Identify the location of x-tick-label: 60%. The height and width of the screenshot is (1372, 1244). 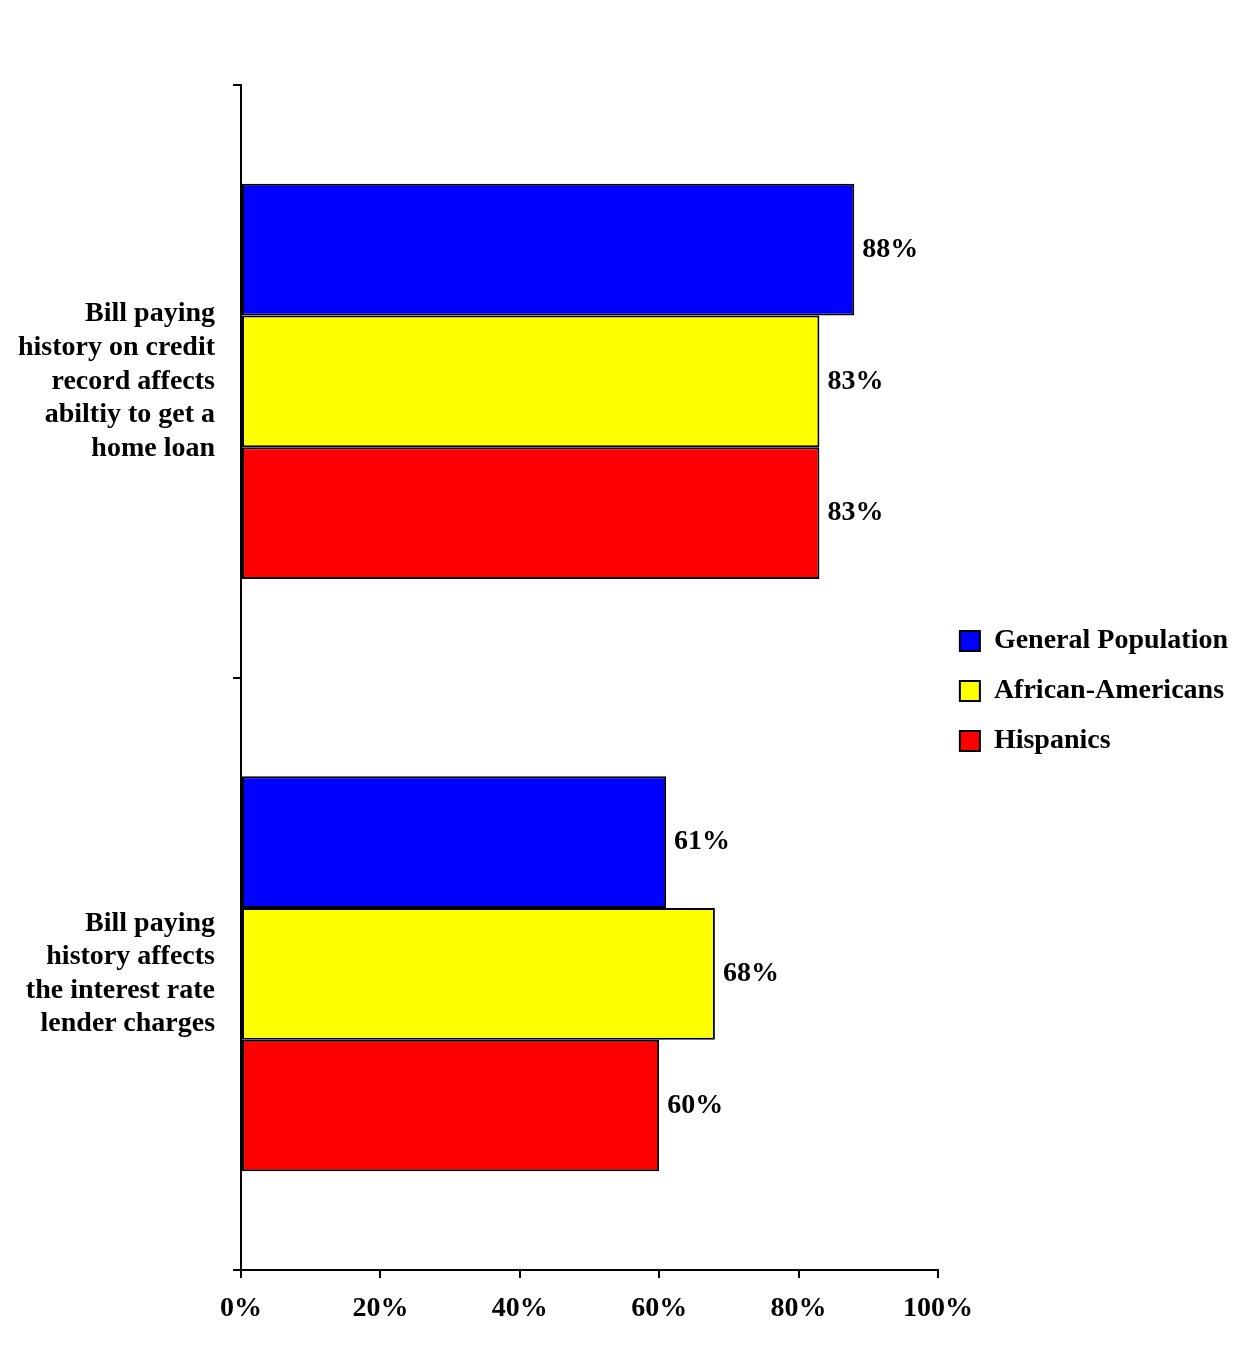
(659, 1307).